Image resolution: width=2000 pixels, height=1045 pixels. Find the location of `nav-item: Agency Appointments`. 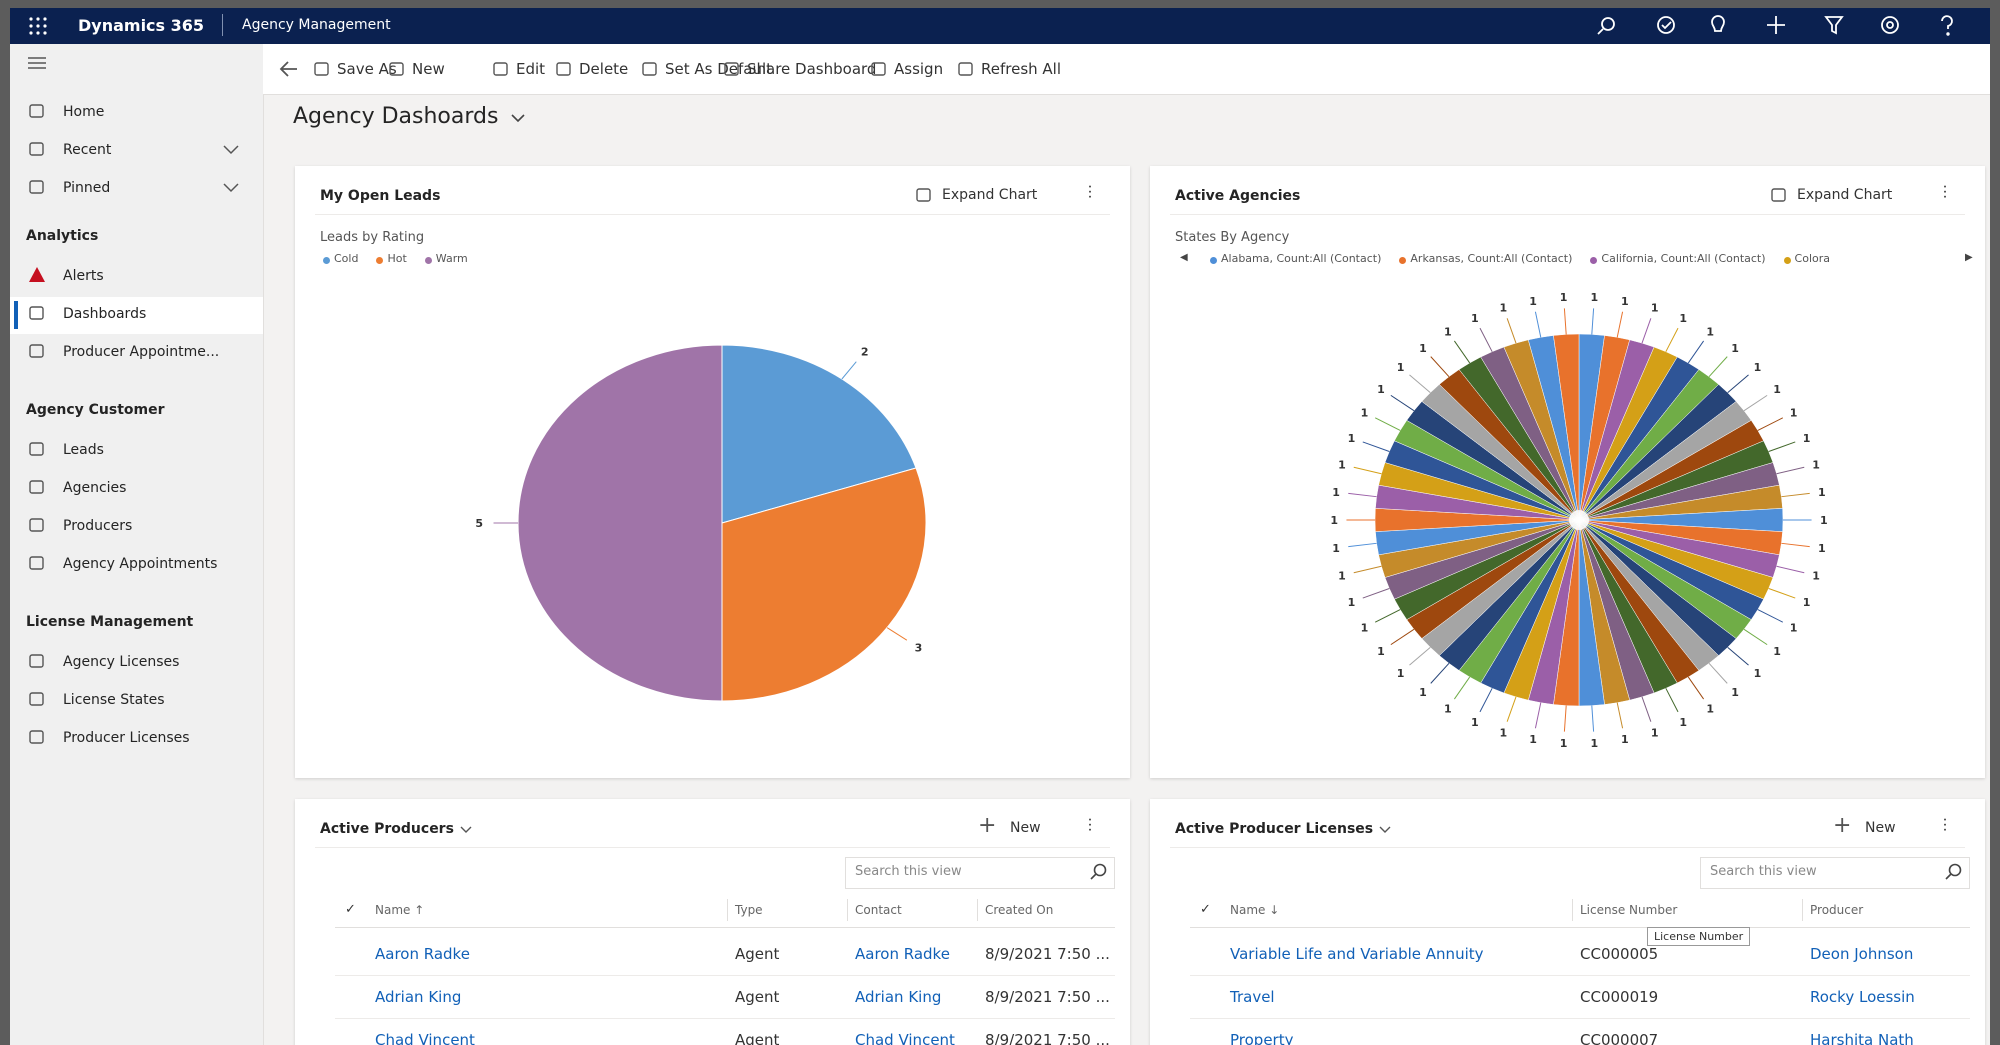

nav-item: Agency Appointments is located at coordinates (140, 564).